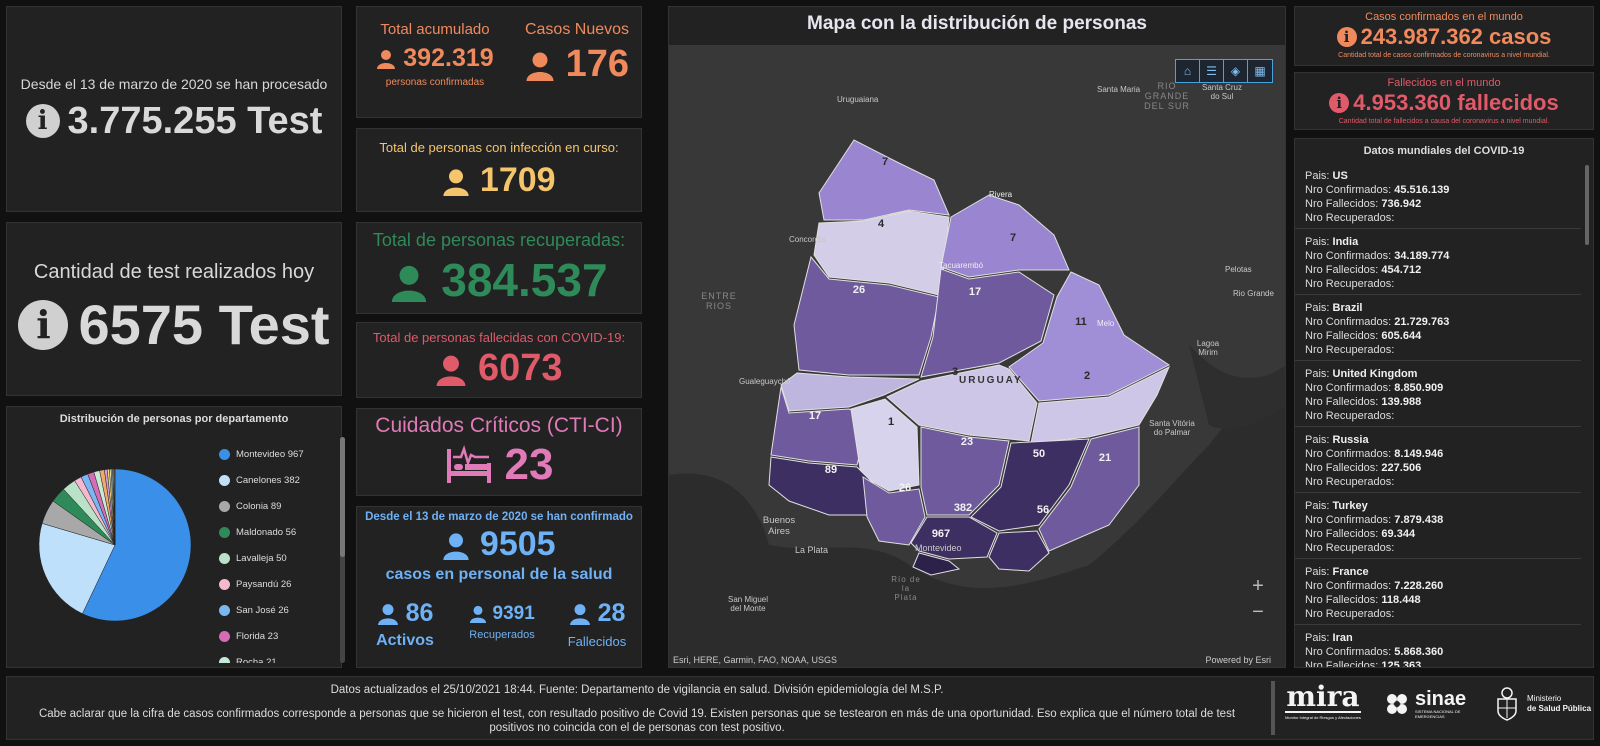  I want to click on place-rio-plata: Río de la Plata, so click(906, 588).